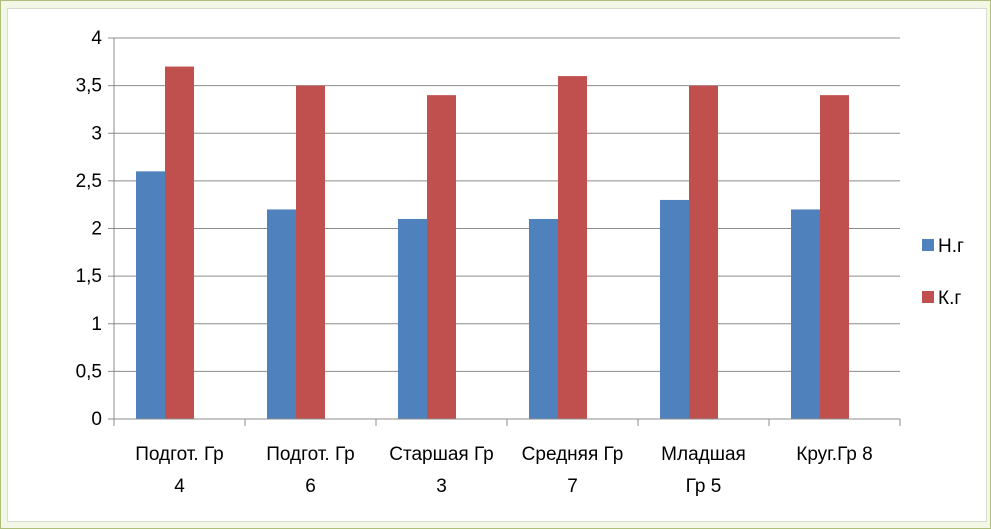  I want to click on y-tick-label: 3,5, so click(89, 86).